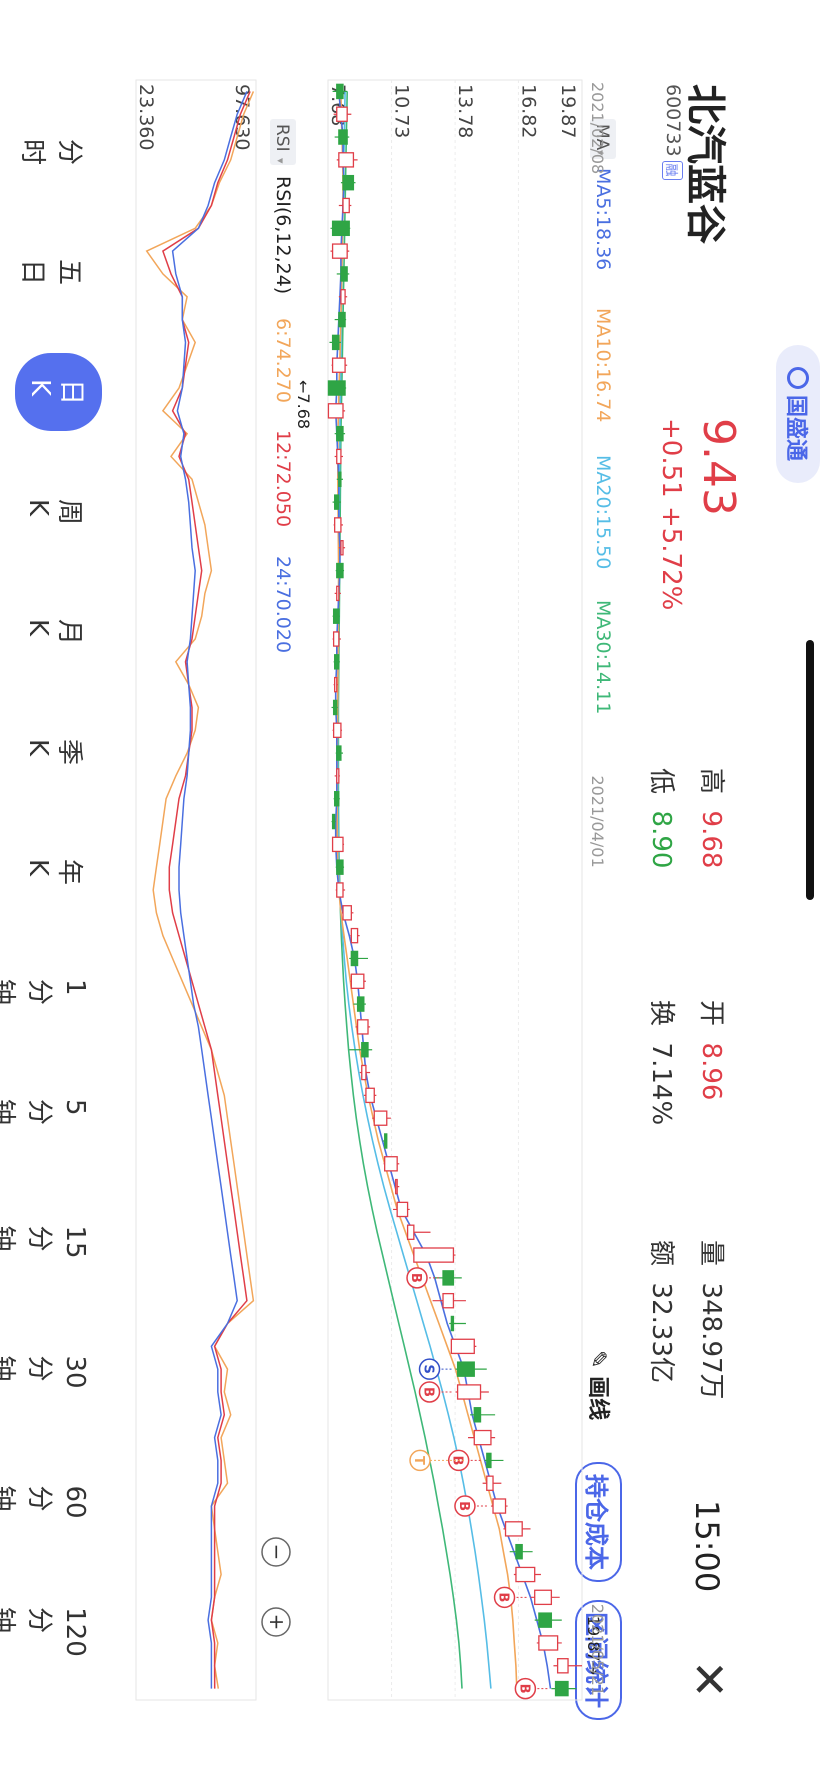 This screenshot has width=828, height=1792. I want to click on app-logo-icon, so click(798, 377).